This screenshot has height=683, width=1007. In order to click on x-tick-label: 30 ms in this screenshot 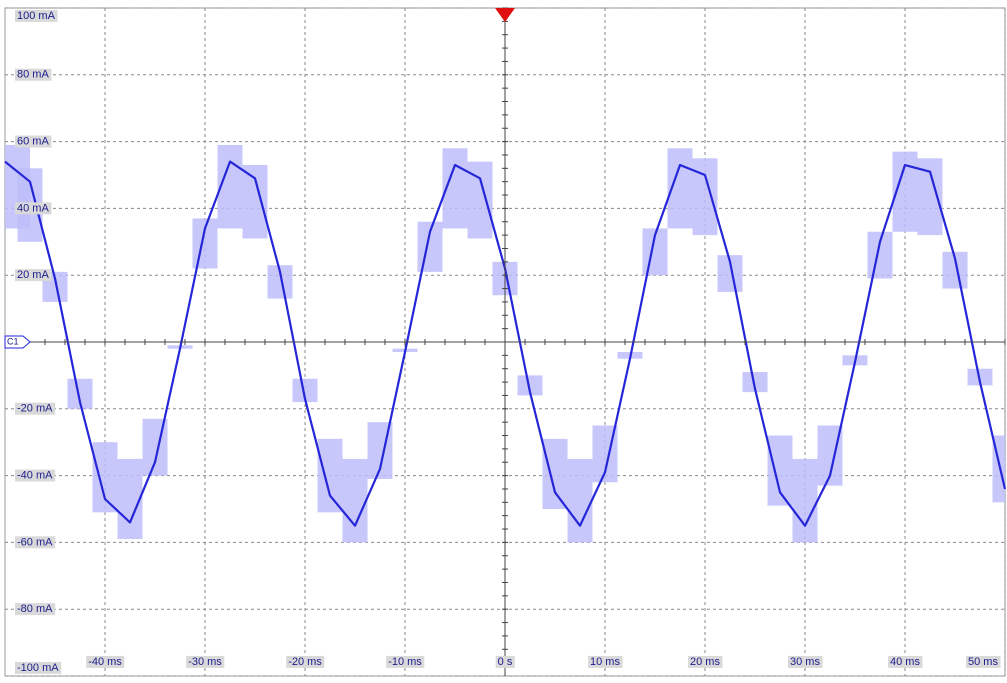, I will do `click(805, 662)`.